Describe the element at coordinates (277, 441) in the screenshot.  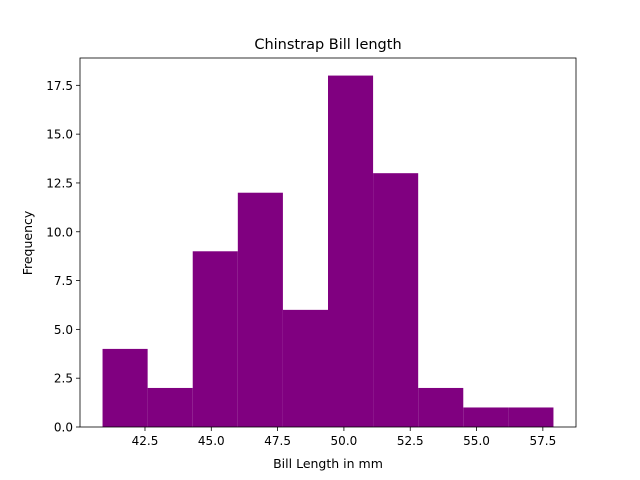
I see `x-tick-label: 47.5` at that location.